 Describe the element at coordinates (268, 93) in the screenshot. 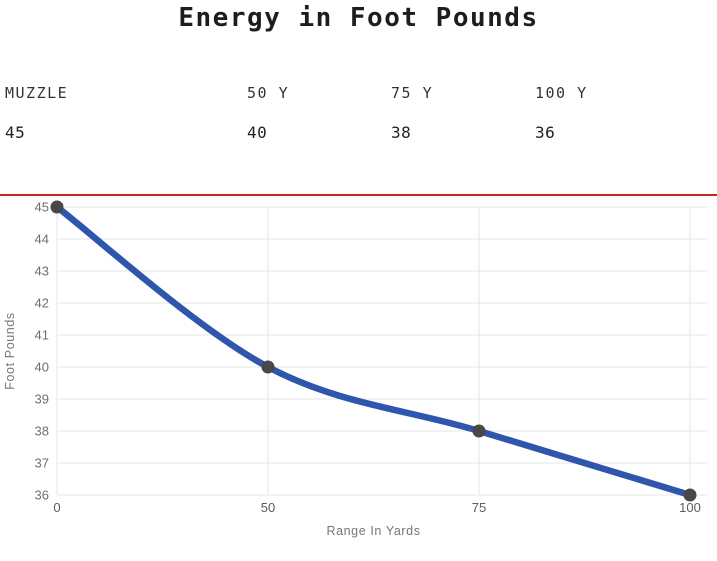

I see `column-header-50y: 50 Y` at that location.